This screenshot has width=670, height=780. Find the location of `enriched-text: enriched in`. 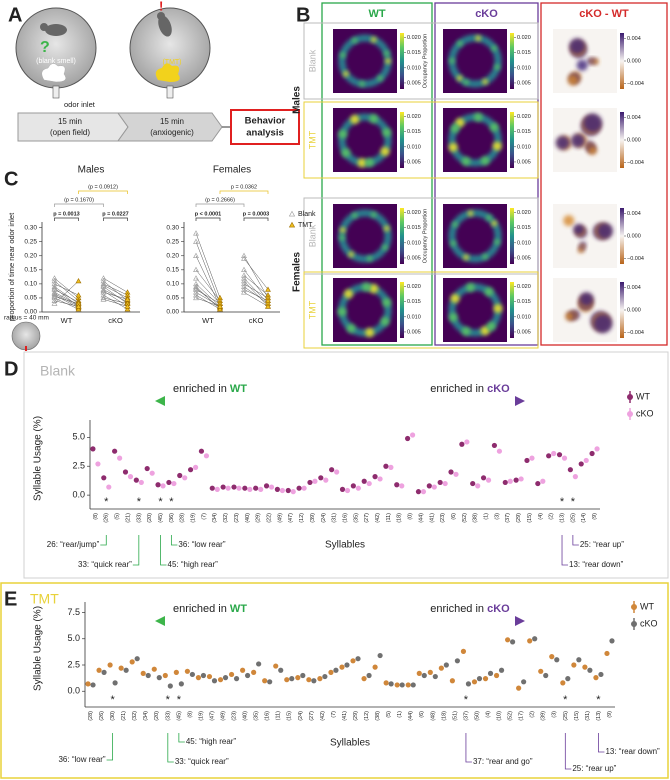

enriched-text: enriched in is located at coordinates (200, 389).